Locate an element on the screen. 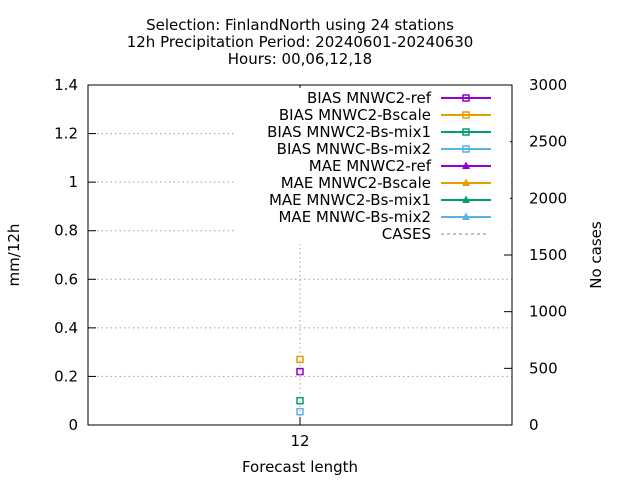 The width and height of the screenshot is (640, 480). legend-label: BIAS MNWC2-ref is located at coordinates (369, 98).